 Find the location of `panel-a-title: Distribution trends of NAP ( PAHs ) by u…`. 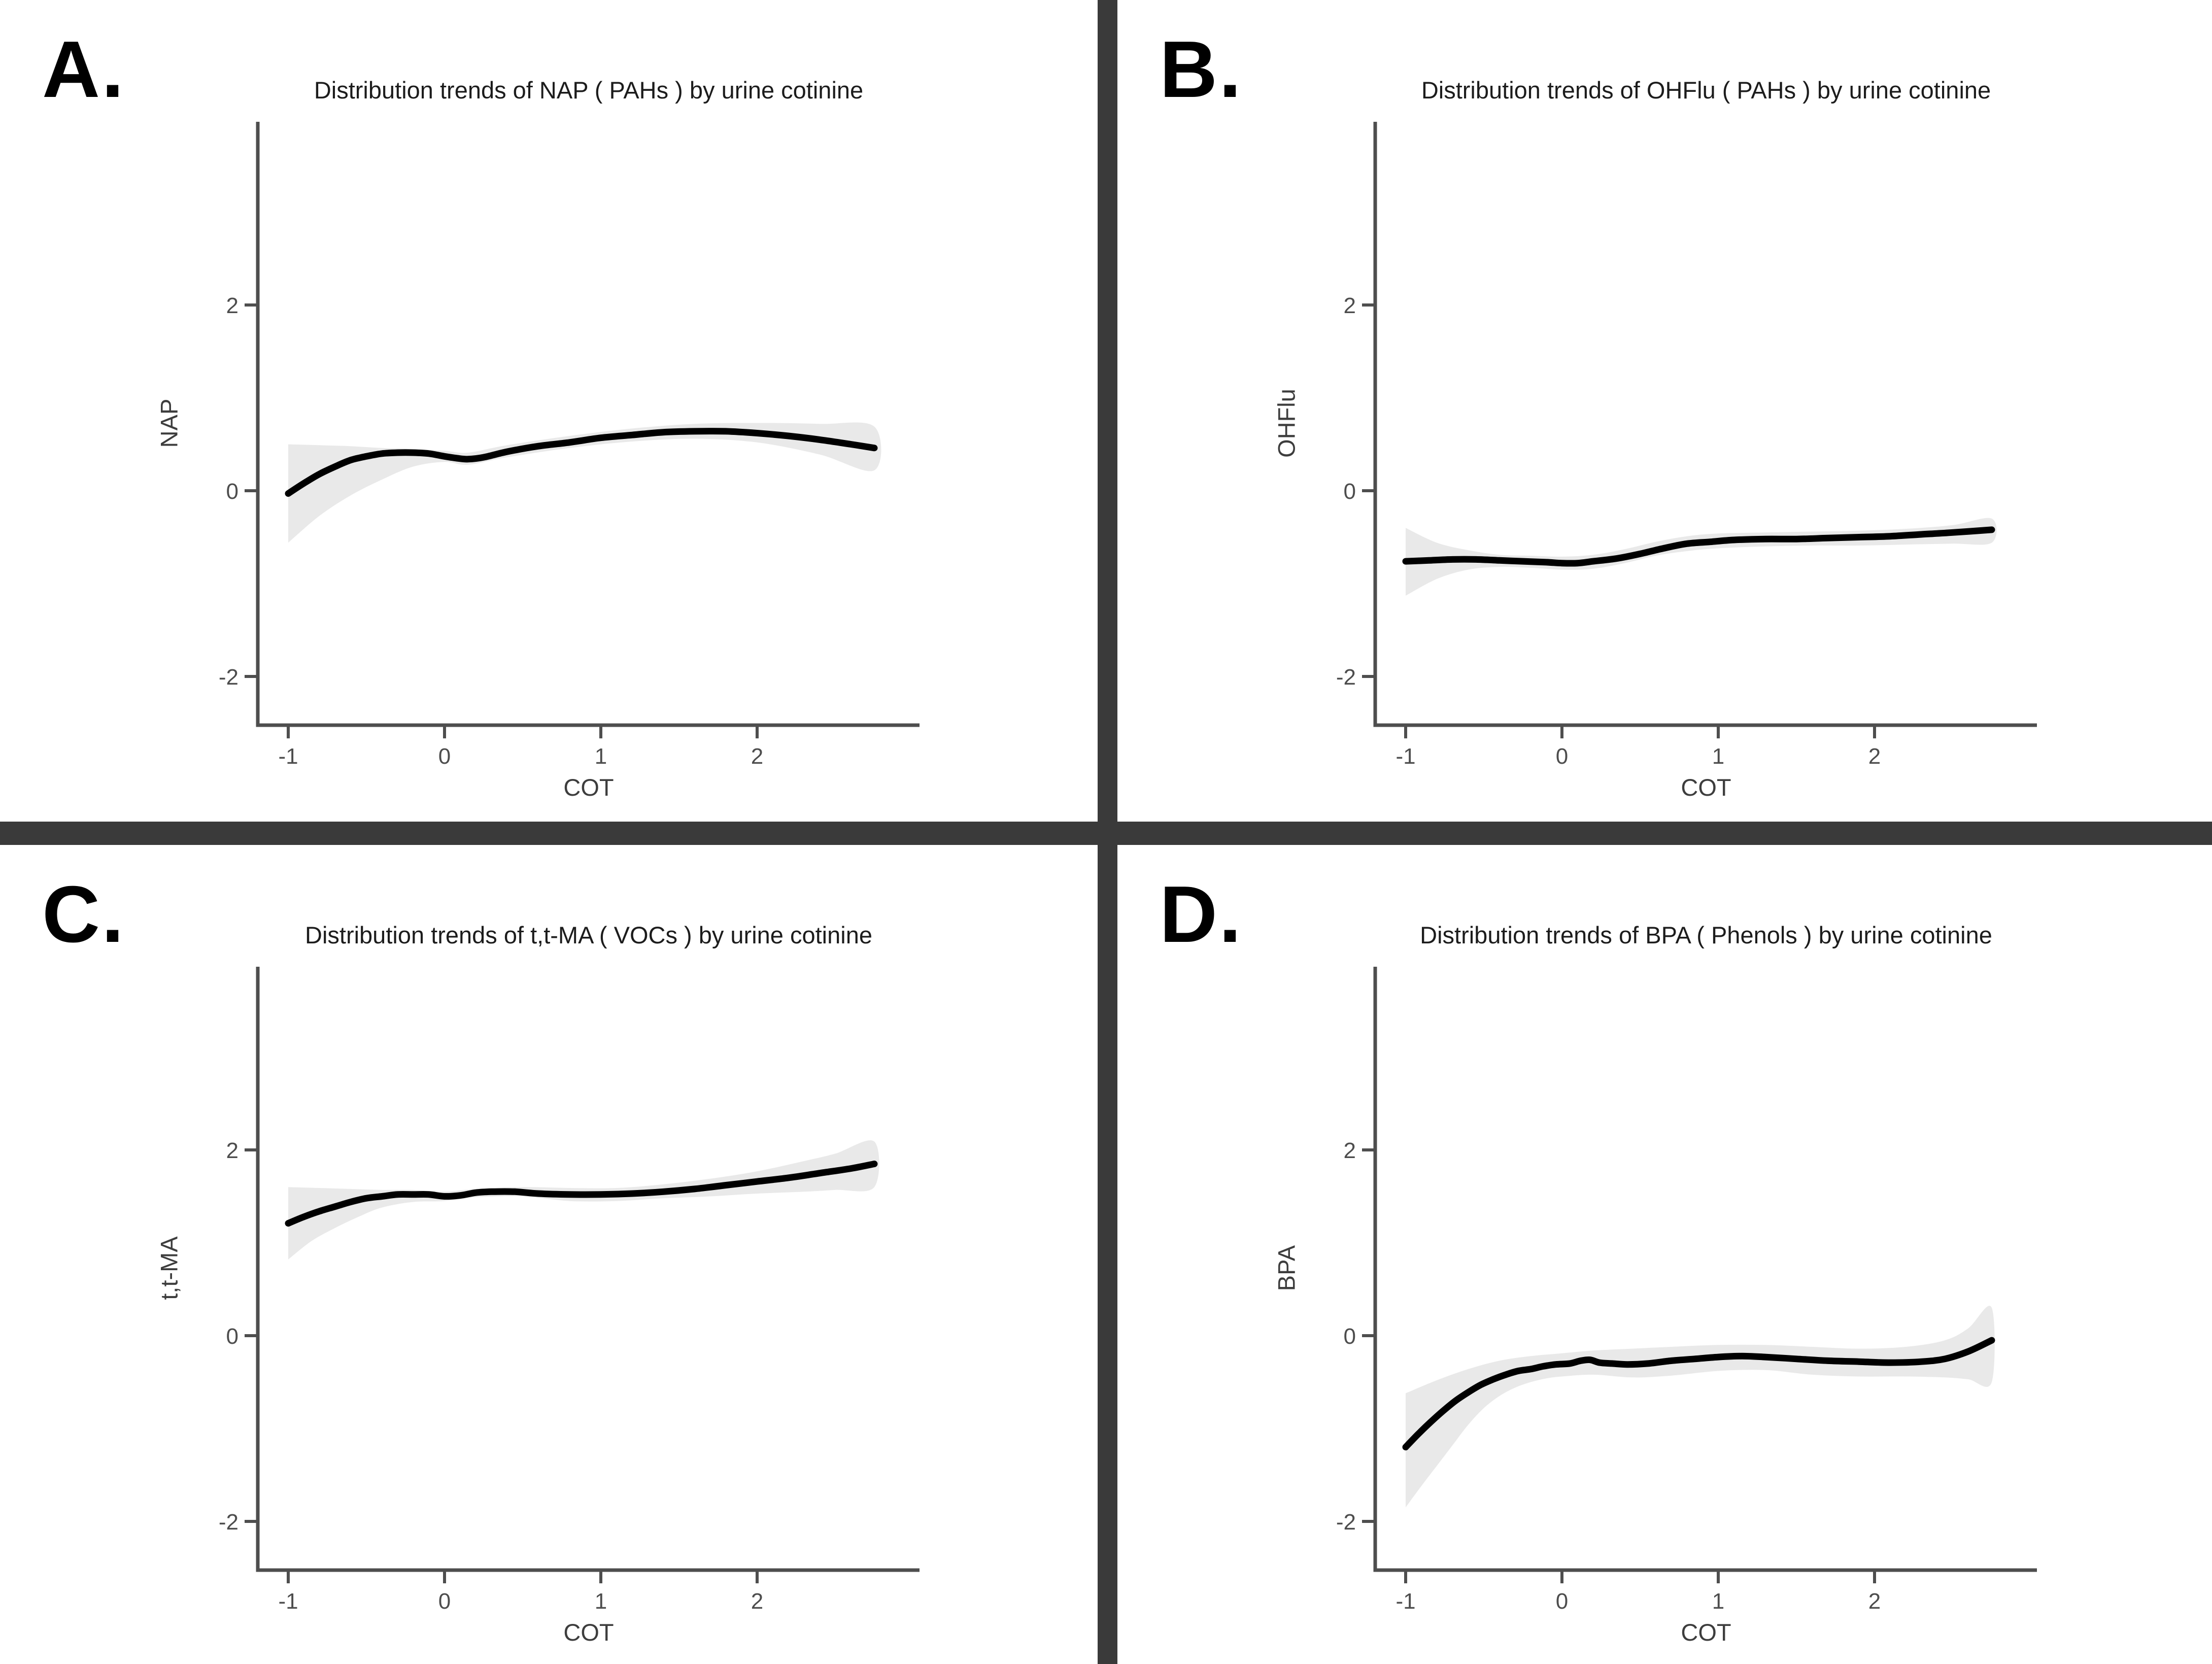

panel-a-title: Distribution trends of NAP ( PAHs ) by u… is located at coordinates (589, 90).